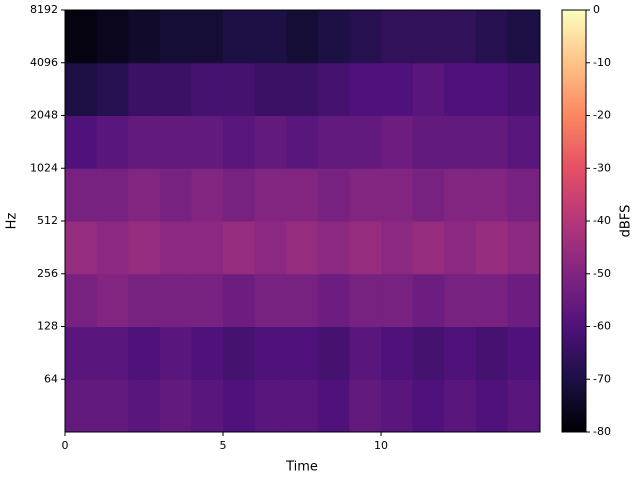  Describe the element at coordinates (65, 445) in the screenshot. I see `x-tick-label: 0` at that location.